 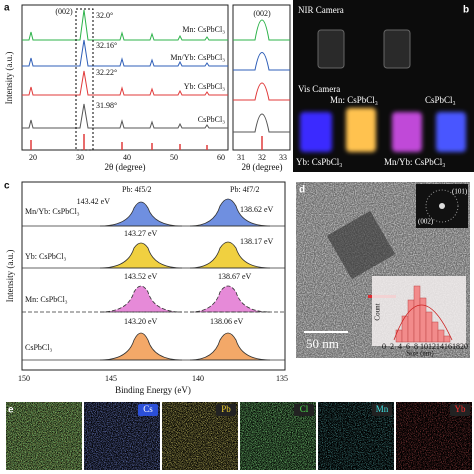 What do you see at coordinates (424, 346) in the screenshot?
I see `hist-tick: 10` at bounding box center [424, 346].